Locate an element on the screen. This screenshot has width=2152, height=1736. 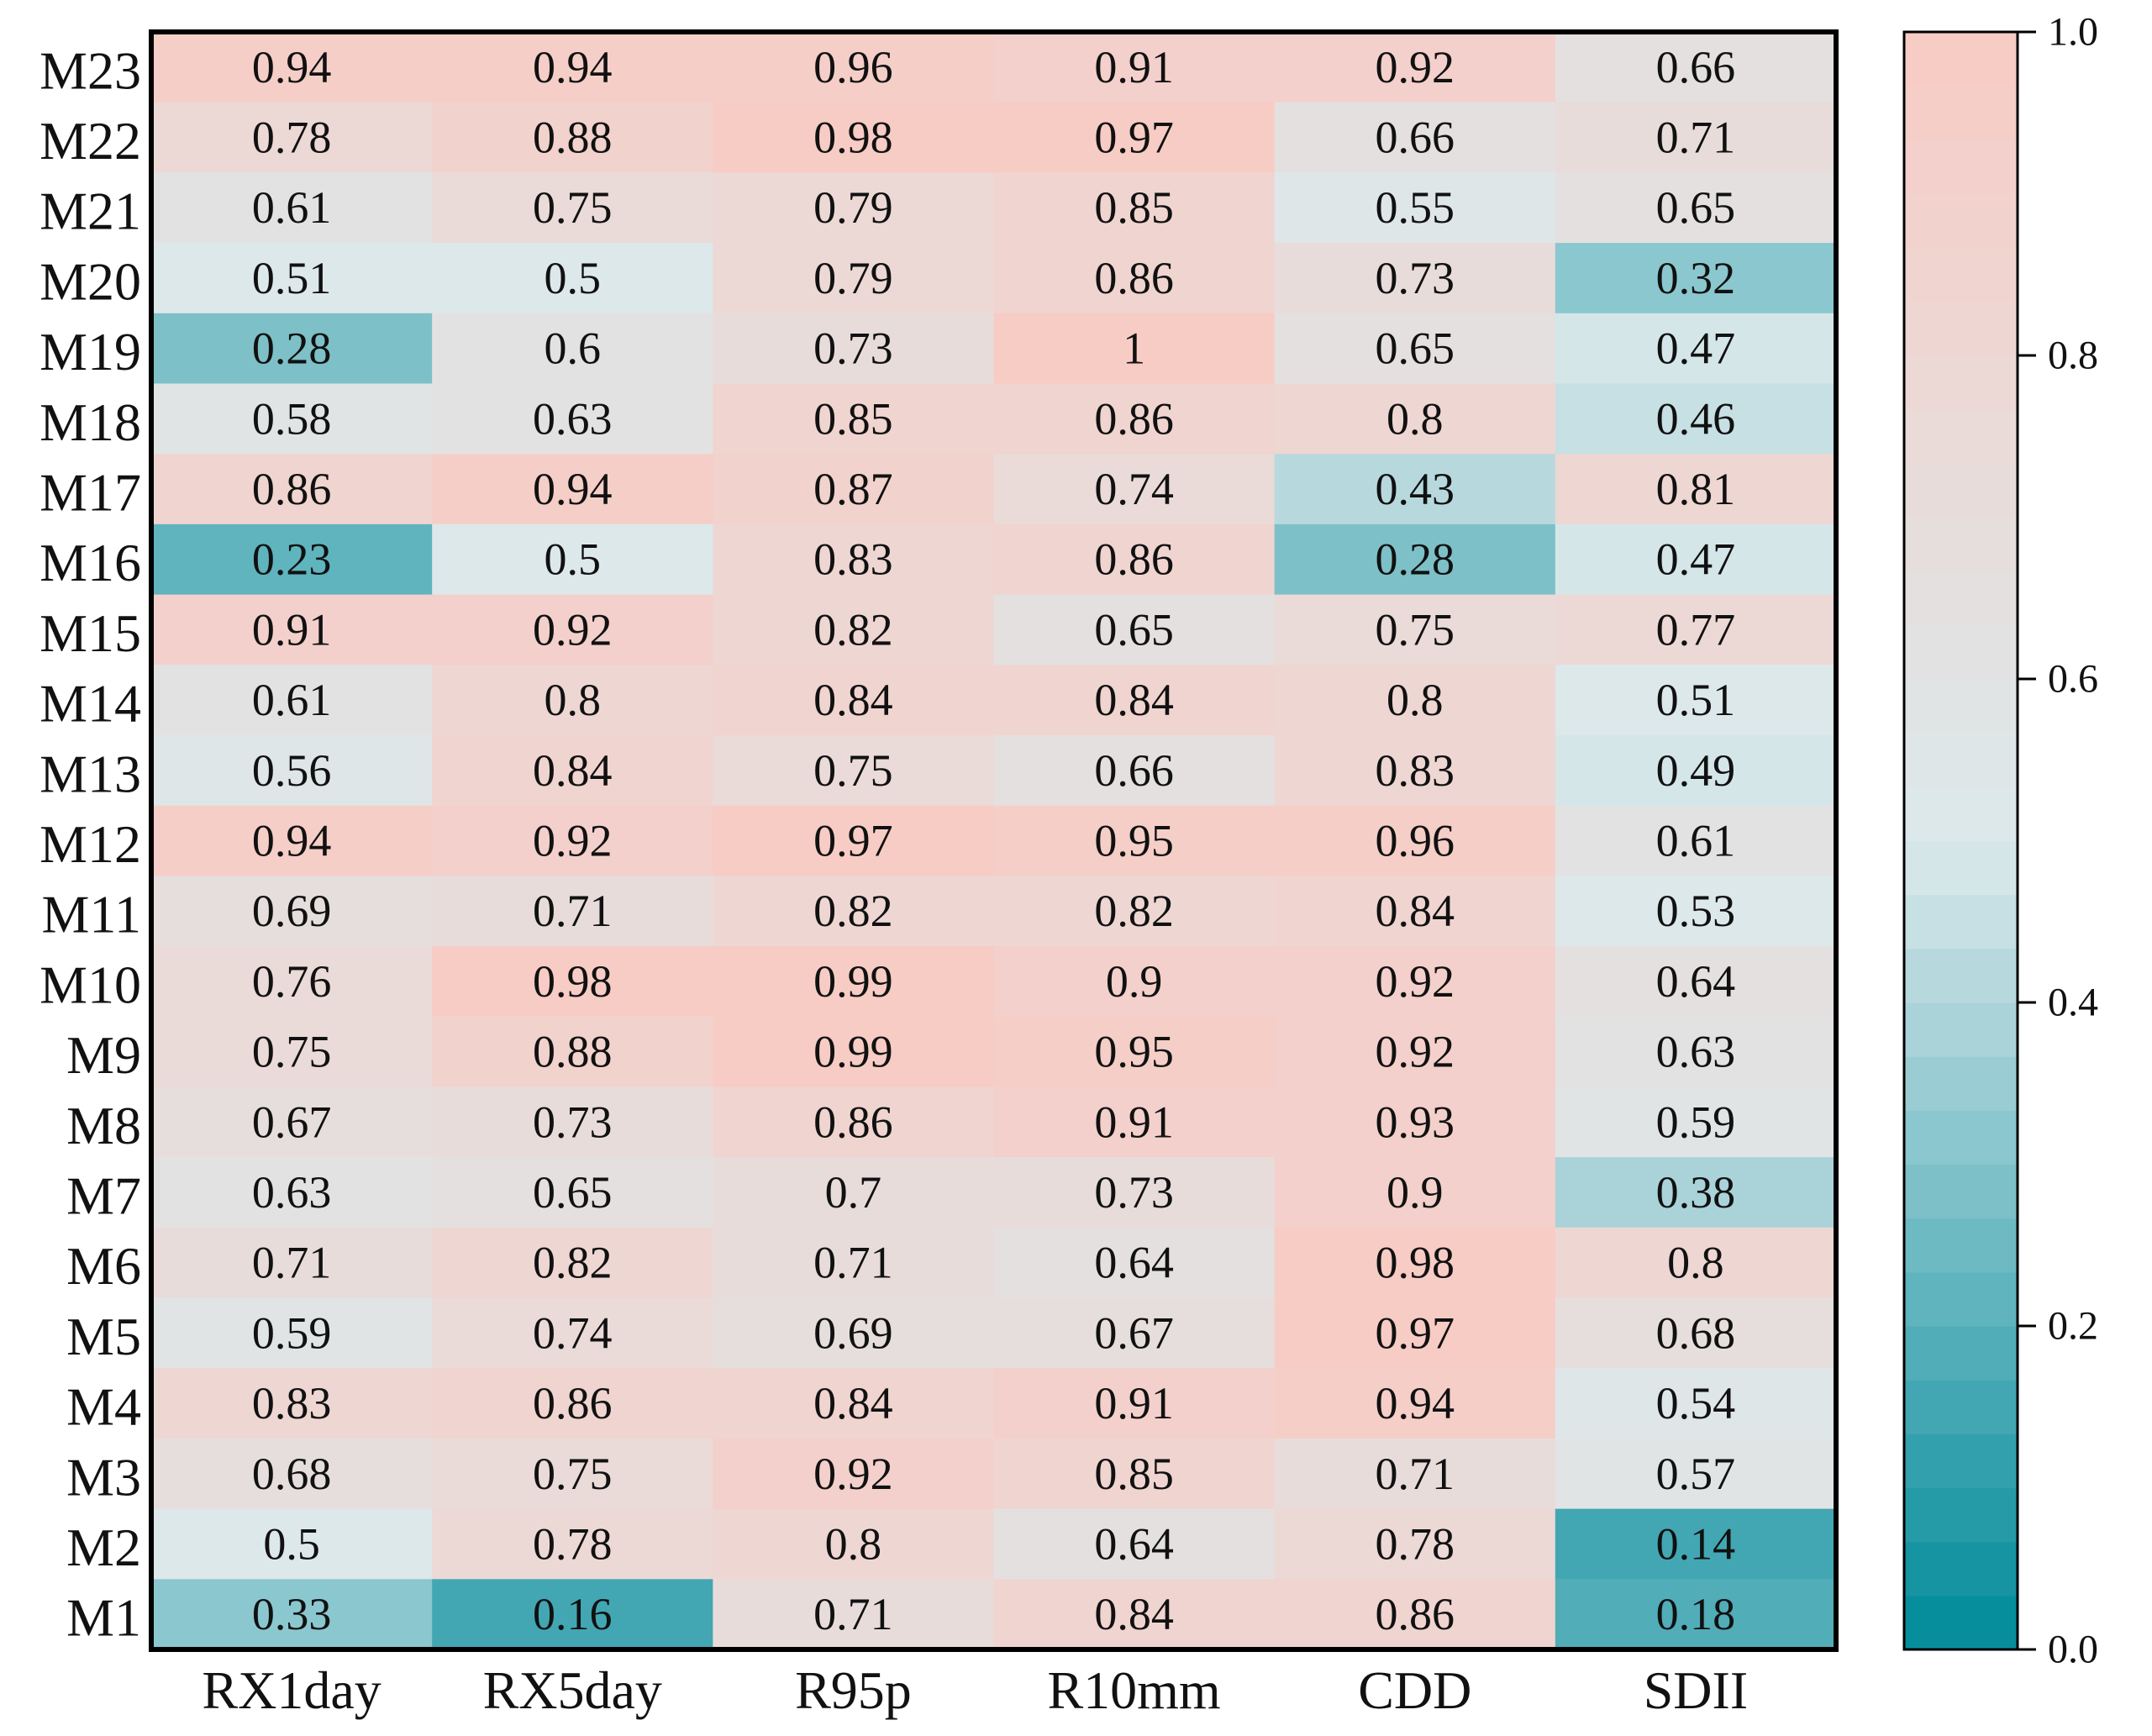
cell-value-label: 0.95 is located at coordinates (1134, 841).